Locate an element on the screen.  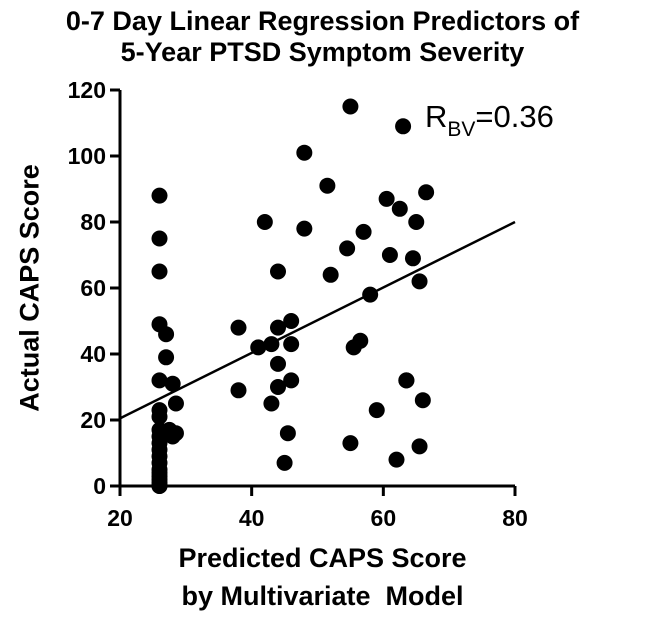
x-axis-label-line-2: by Multivariate Model is located at coordinates (322, 596).